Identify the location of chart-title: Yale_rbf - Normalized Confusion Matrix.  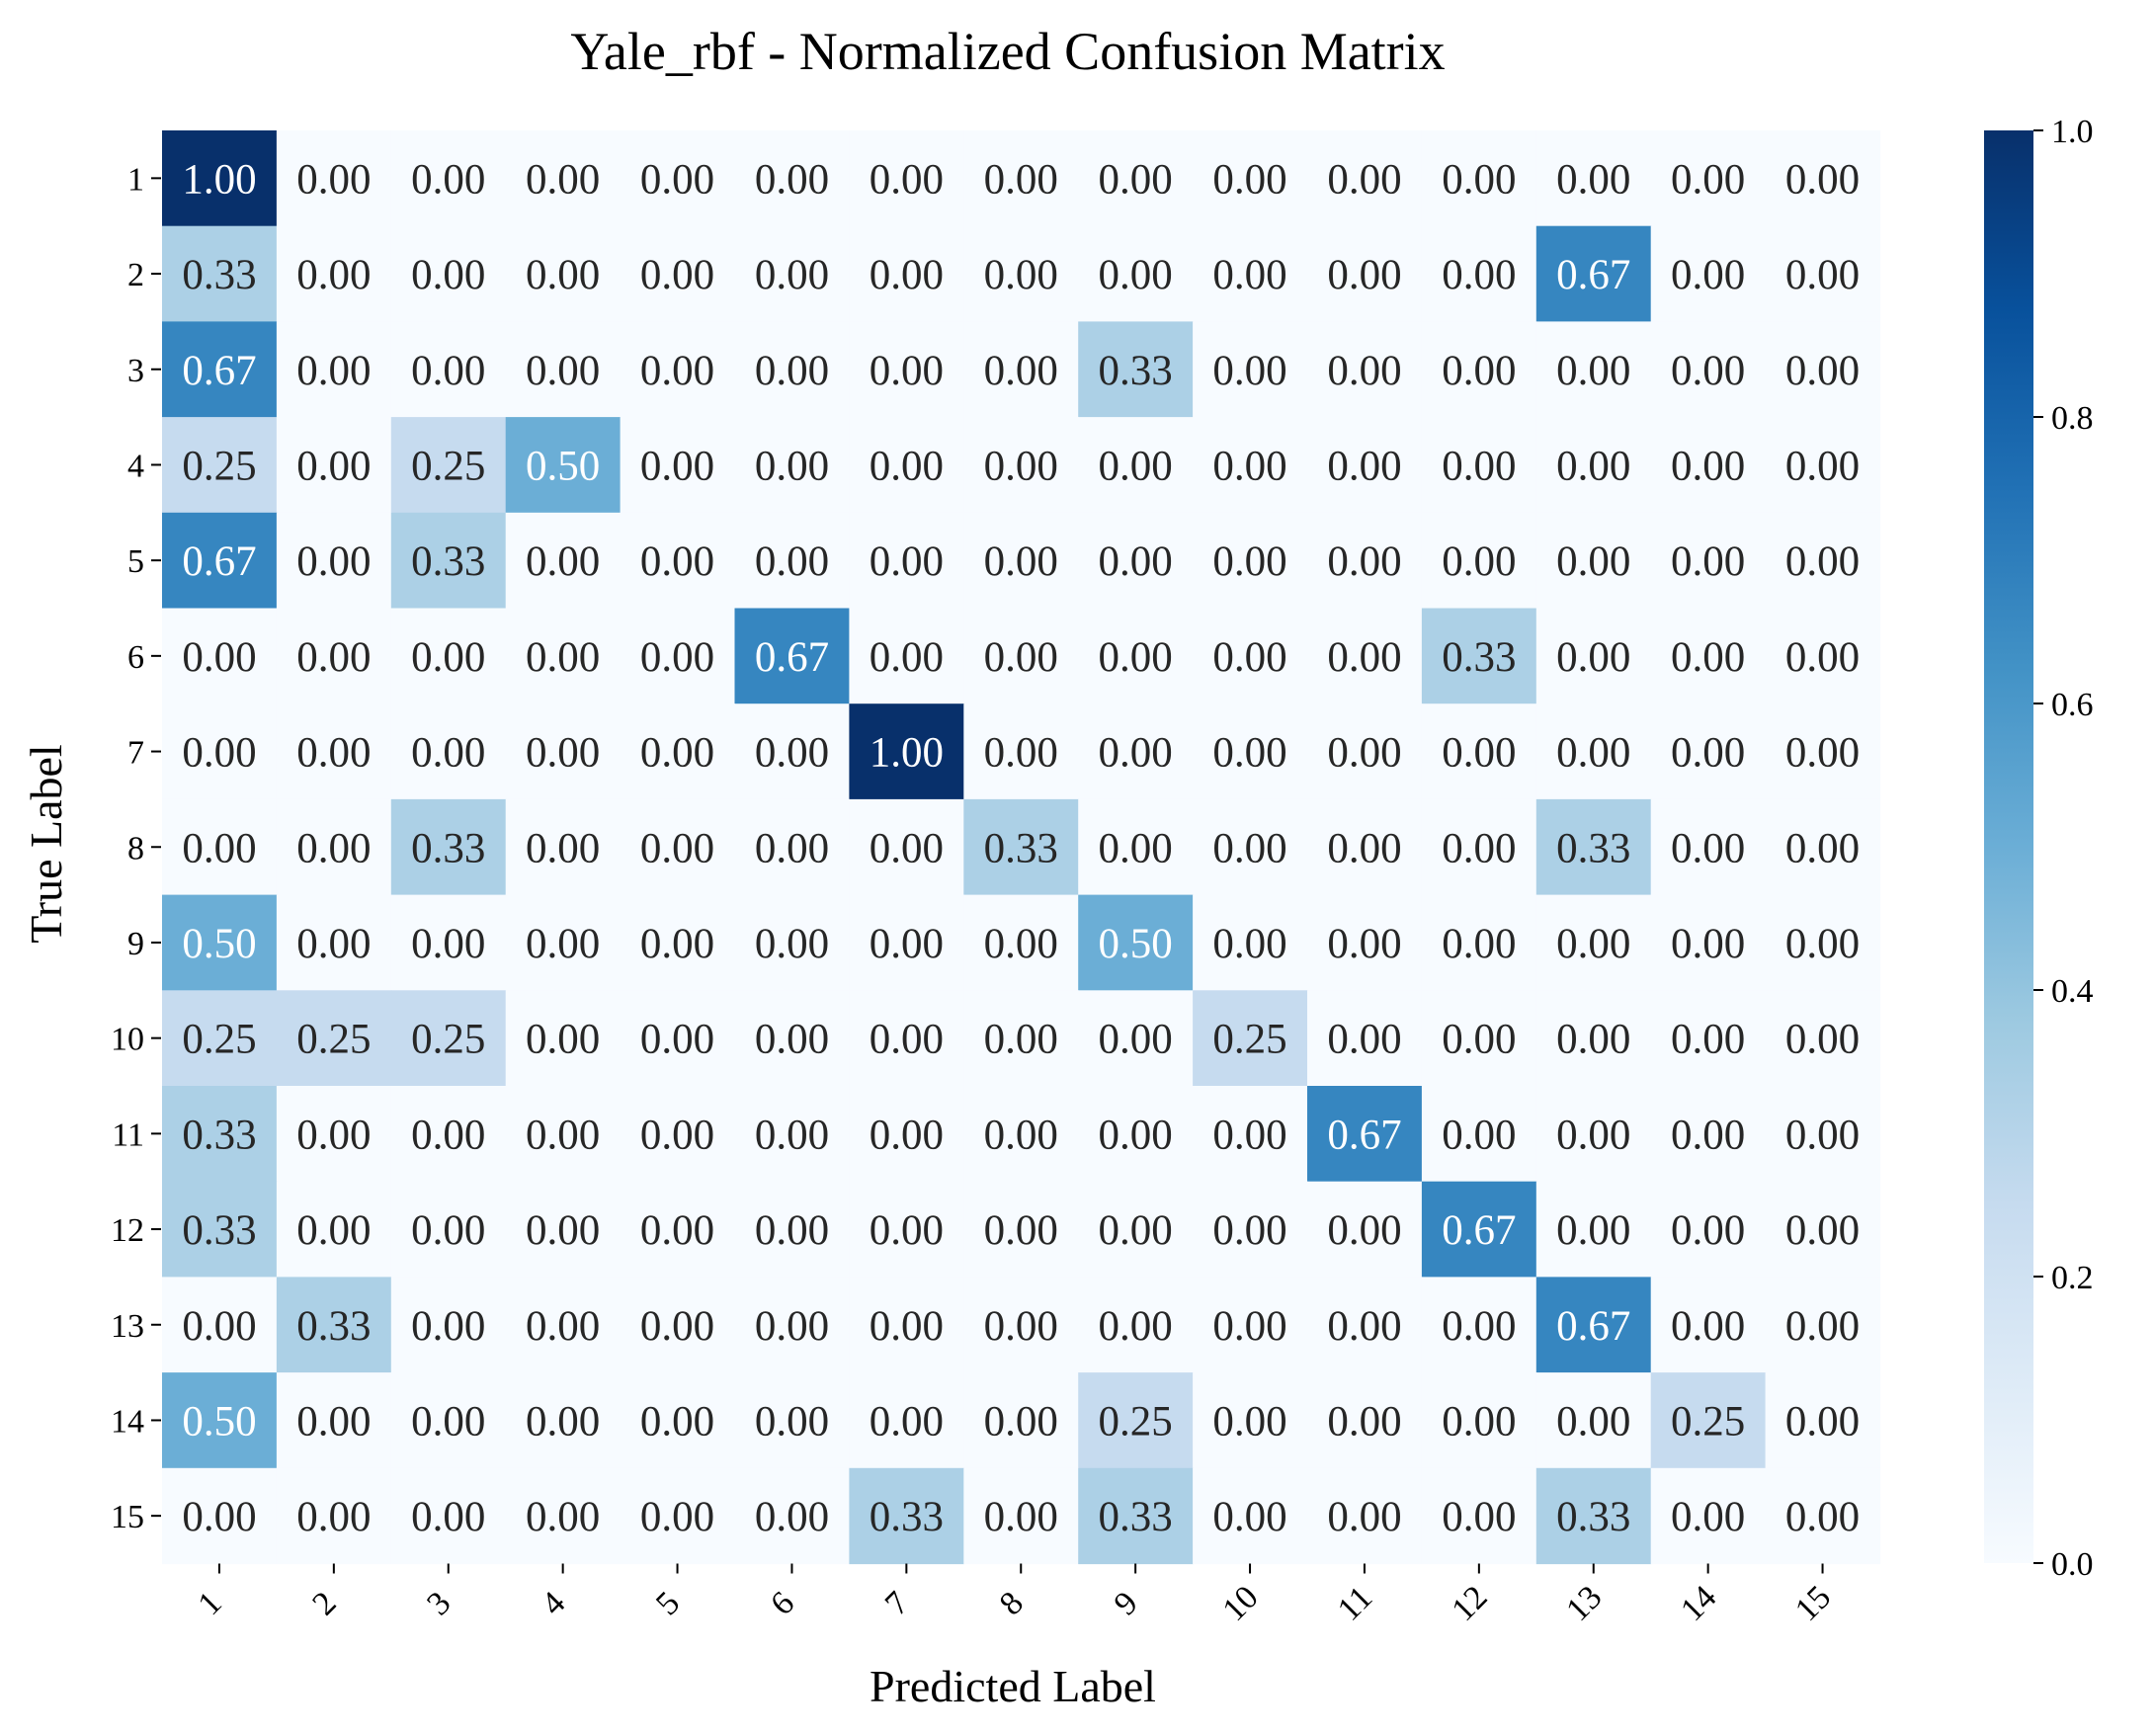
(1007, 51).